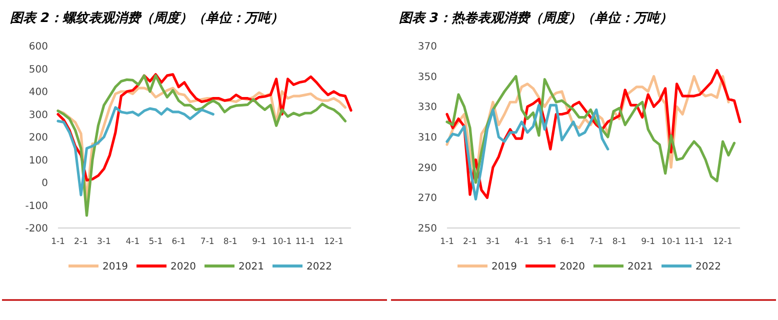 The width and height of the screenshot is (778, 320). I want to click on y-tick-label: -100, so click(36, 206).